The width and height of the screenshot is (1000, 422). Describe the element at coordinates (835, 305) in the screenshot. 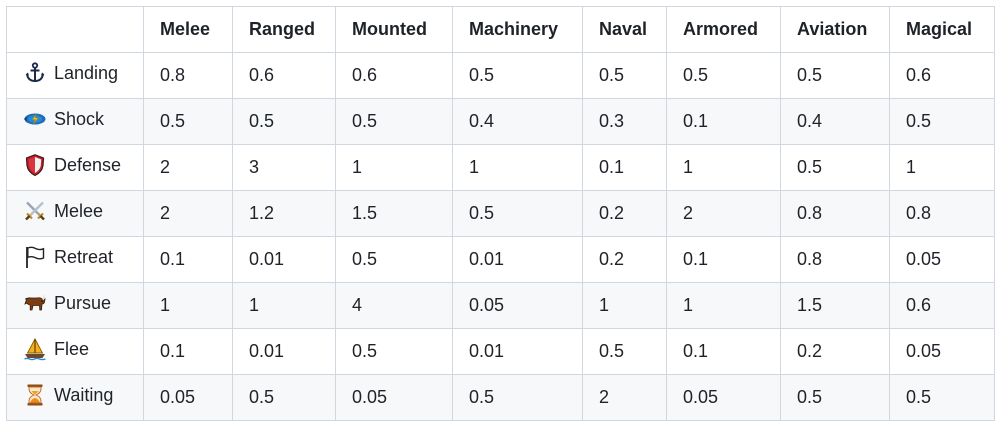

I see `table-cell: 1.5` at that location.